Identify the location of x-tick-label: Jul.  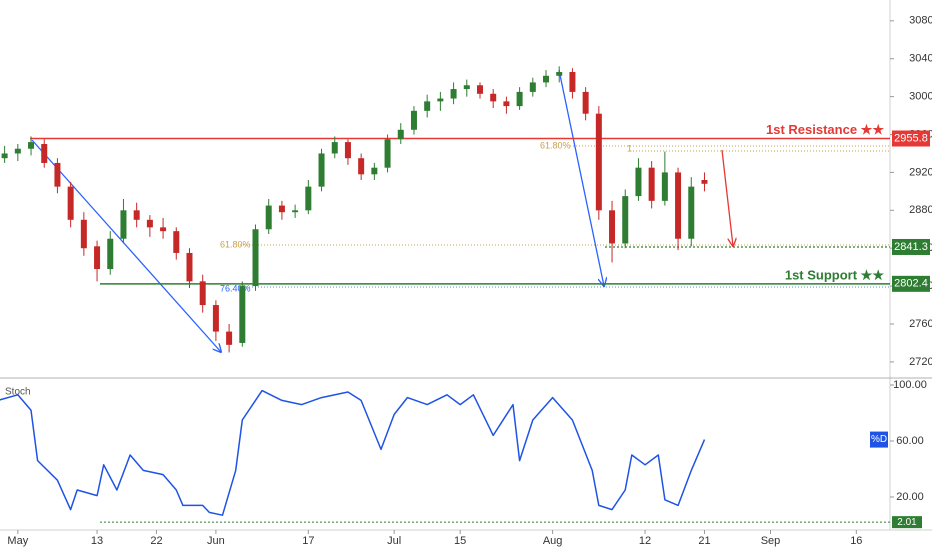
(394, 541).